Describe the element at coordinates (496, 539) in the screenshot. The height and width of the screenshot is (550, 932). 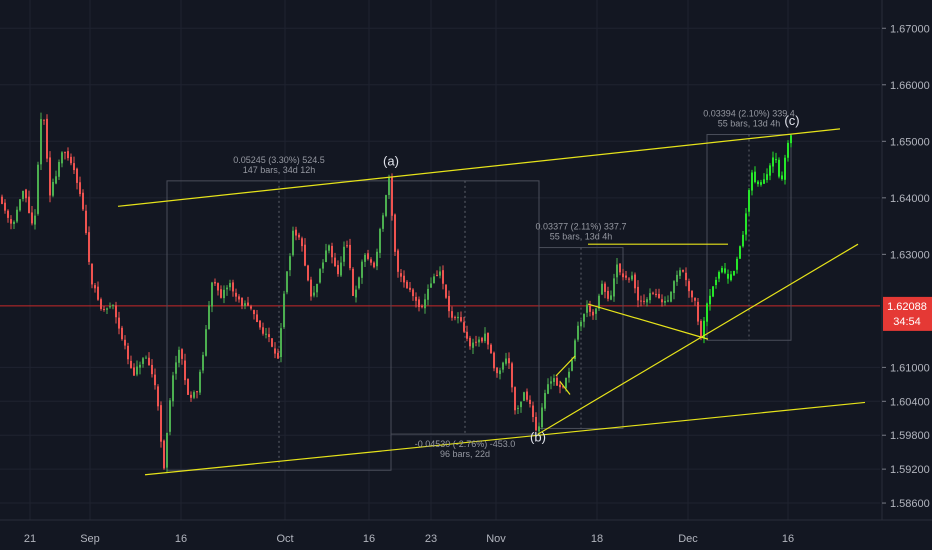
I see `x-tick-label: Nov` at that location.